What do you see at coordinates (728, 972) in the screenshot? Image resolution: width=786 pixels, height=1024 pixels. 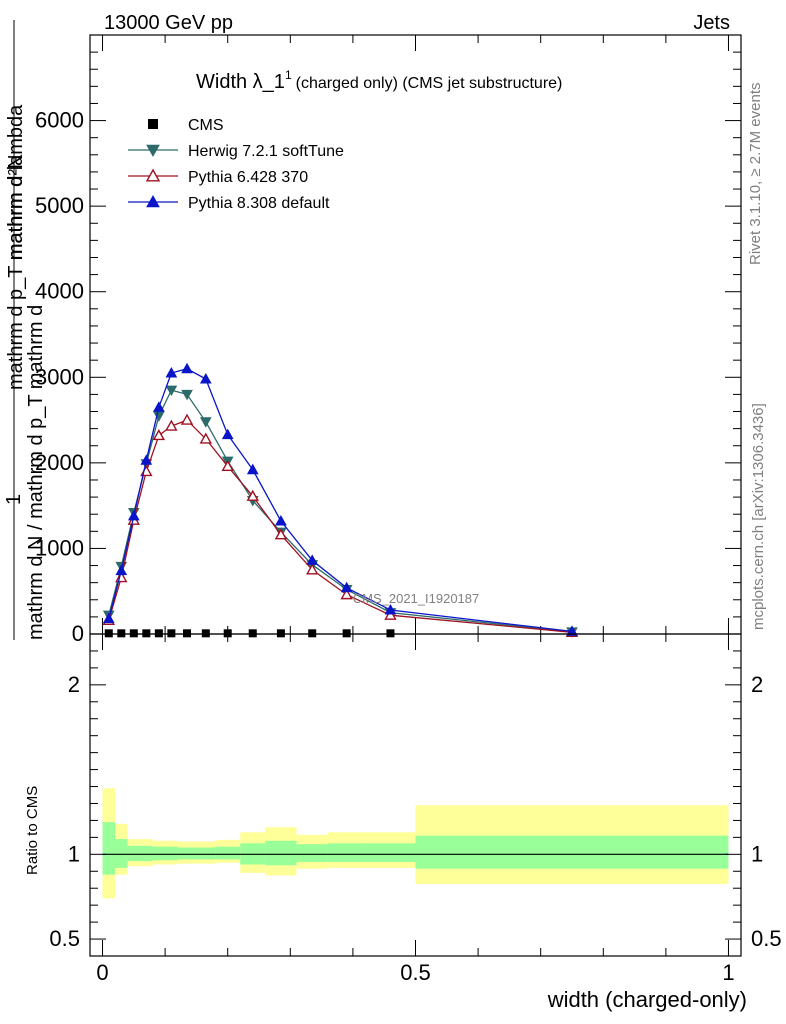 I see `xtick-label: 1` at bounding box center [728, 972].